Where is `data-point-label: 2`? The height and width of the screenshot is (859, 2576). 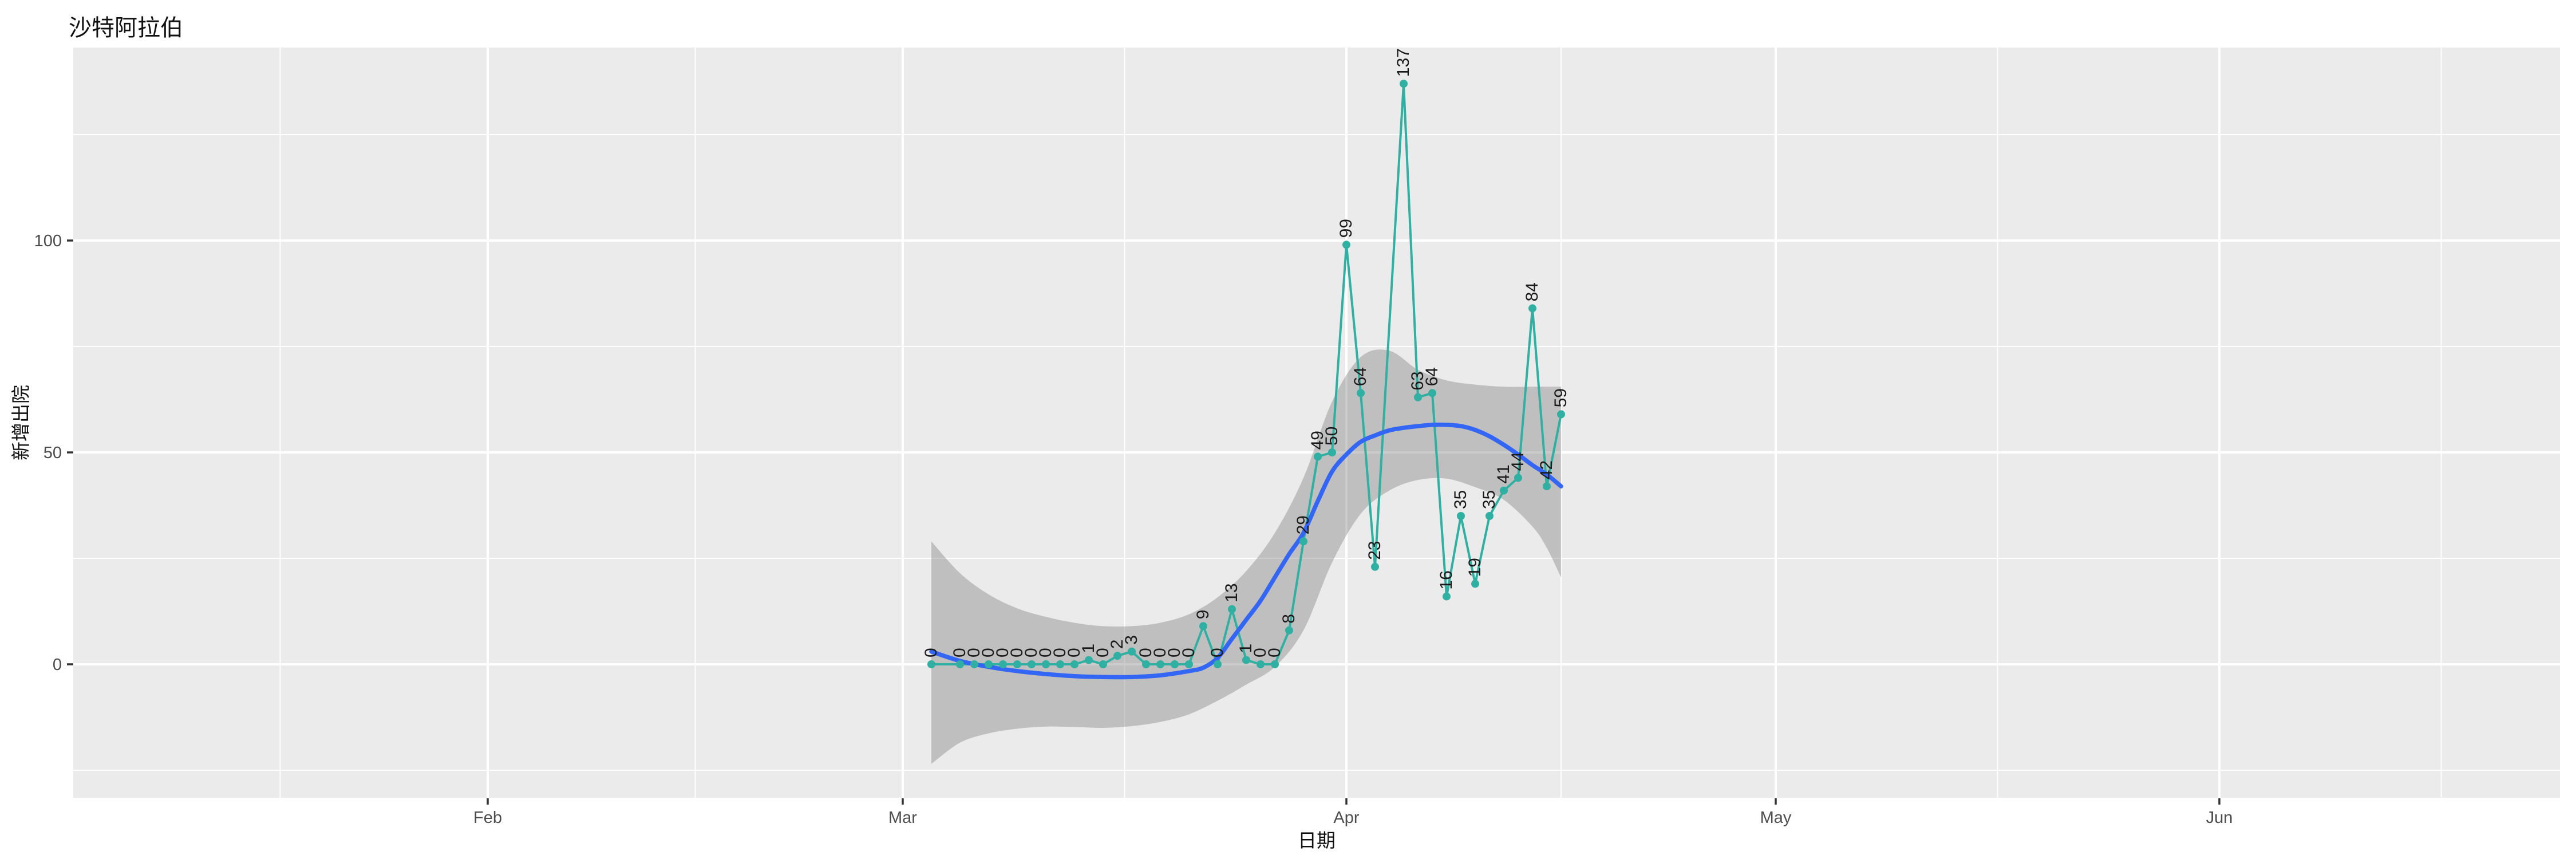
data-point-label: 2 is located at coordinates (1117, 644).